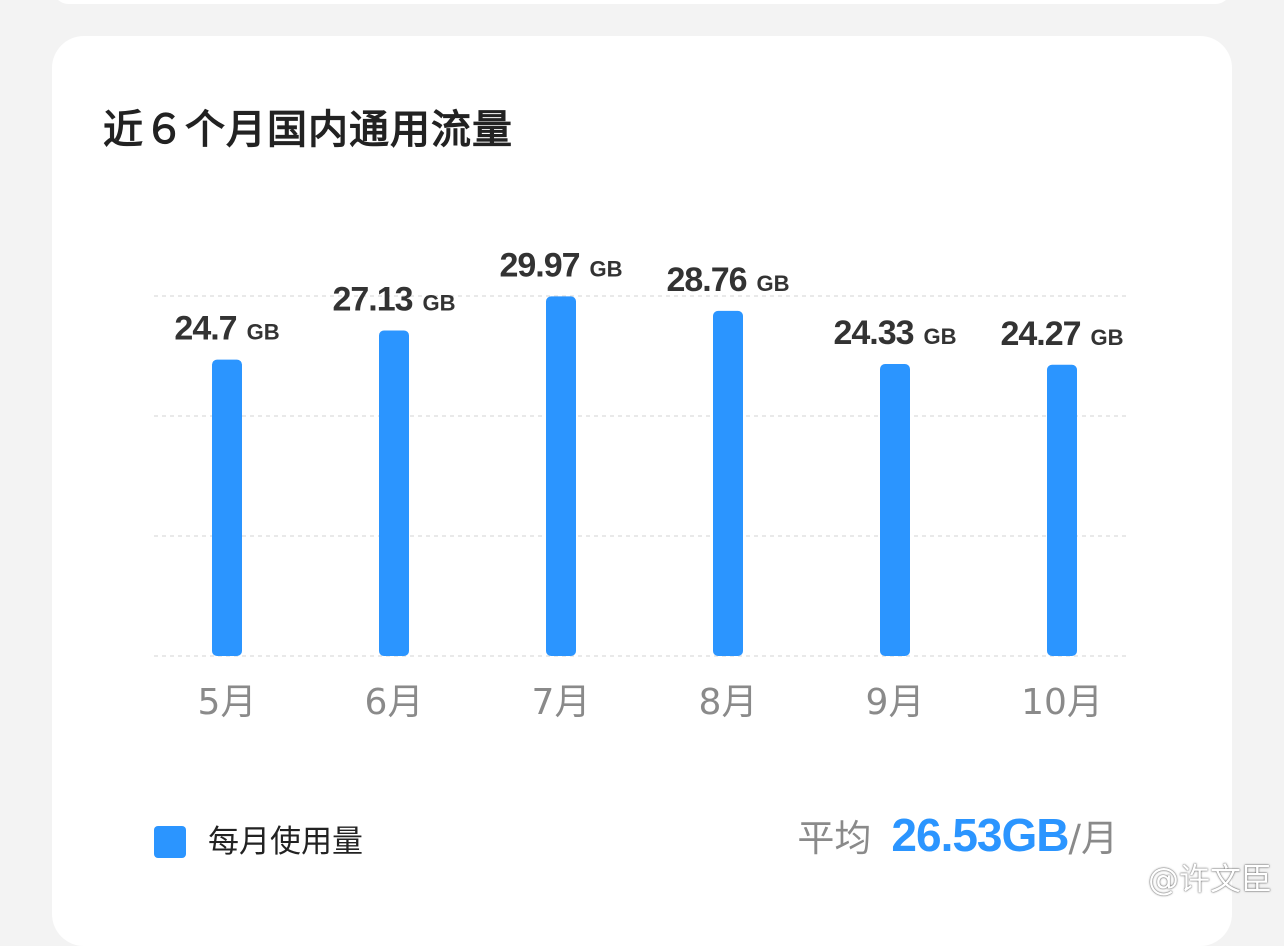 The width and height of the screenshot is (1284, 946). I want to click on bar-value-label: 29.97 GB, so click(560, 265).